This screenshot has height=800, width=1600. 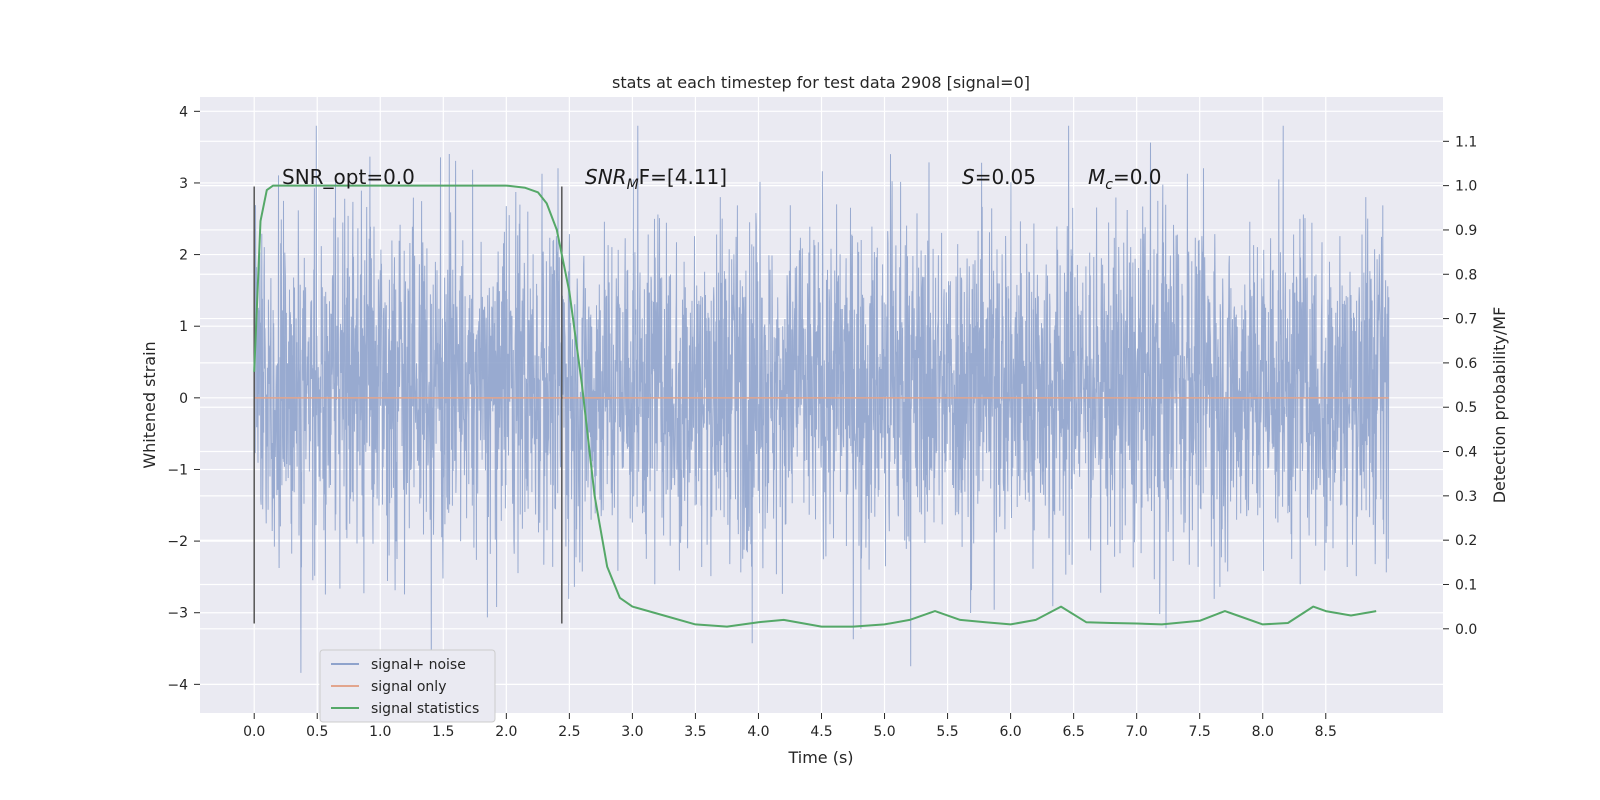 I want to click on mc-sub: c, so click(x=1109, y=185).